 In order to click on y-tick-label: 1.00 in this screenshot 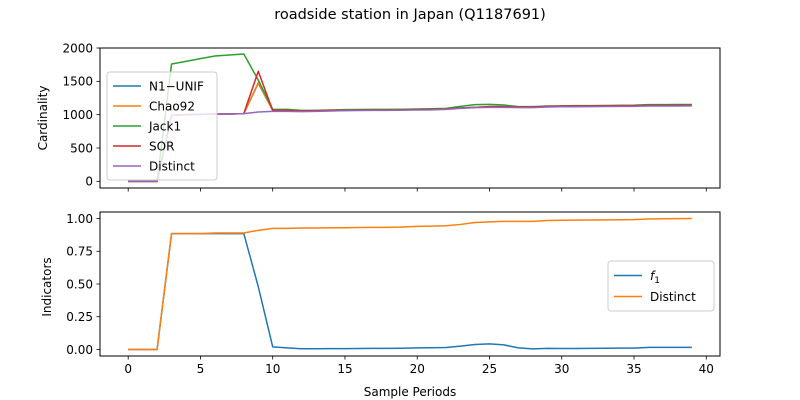, I will do `click(79, 219)`.